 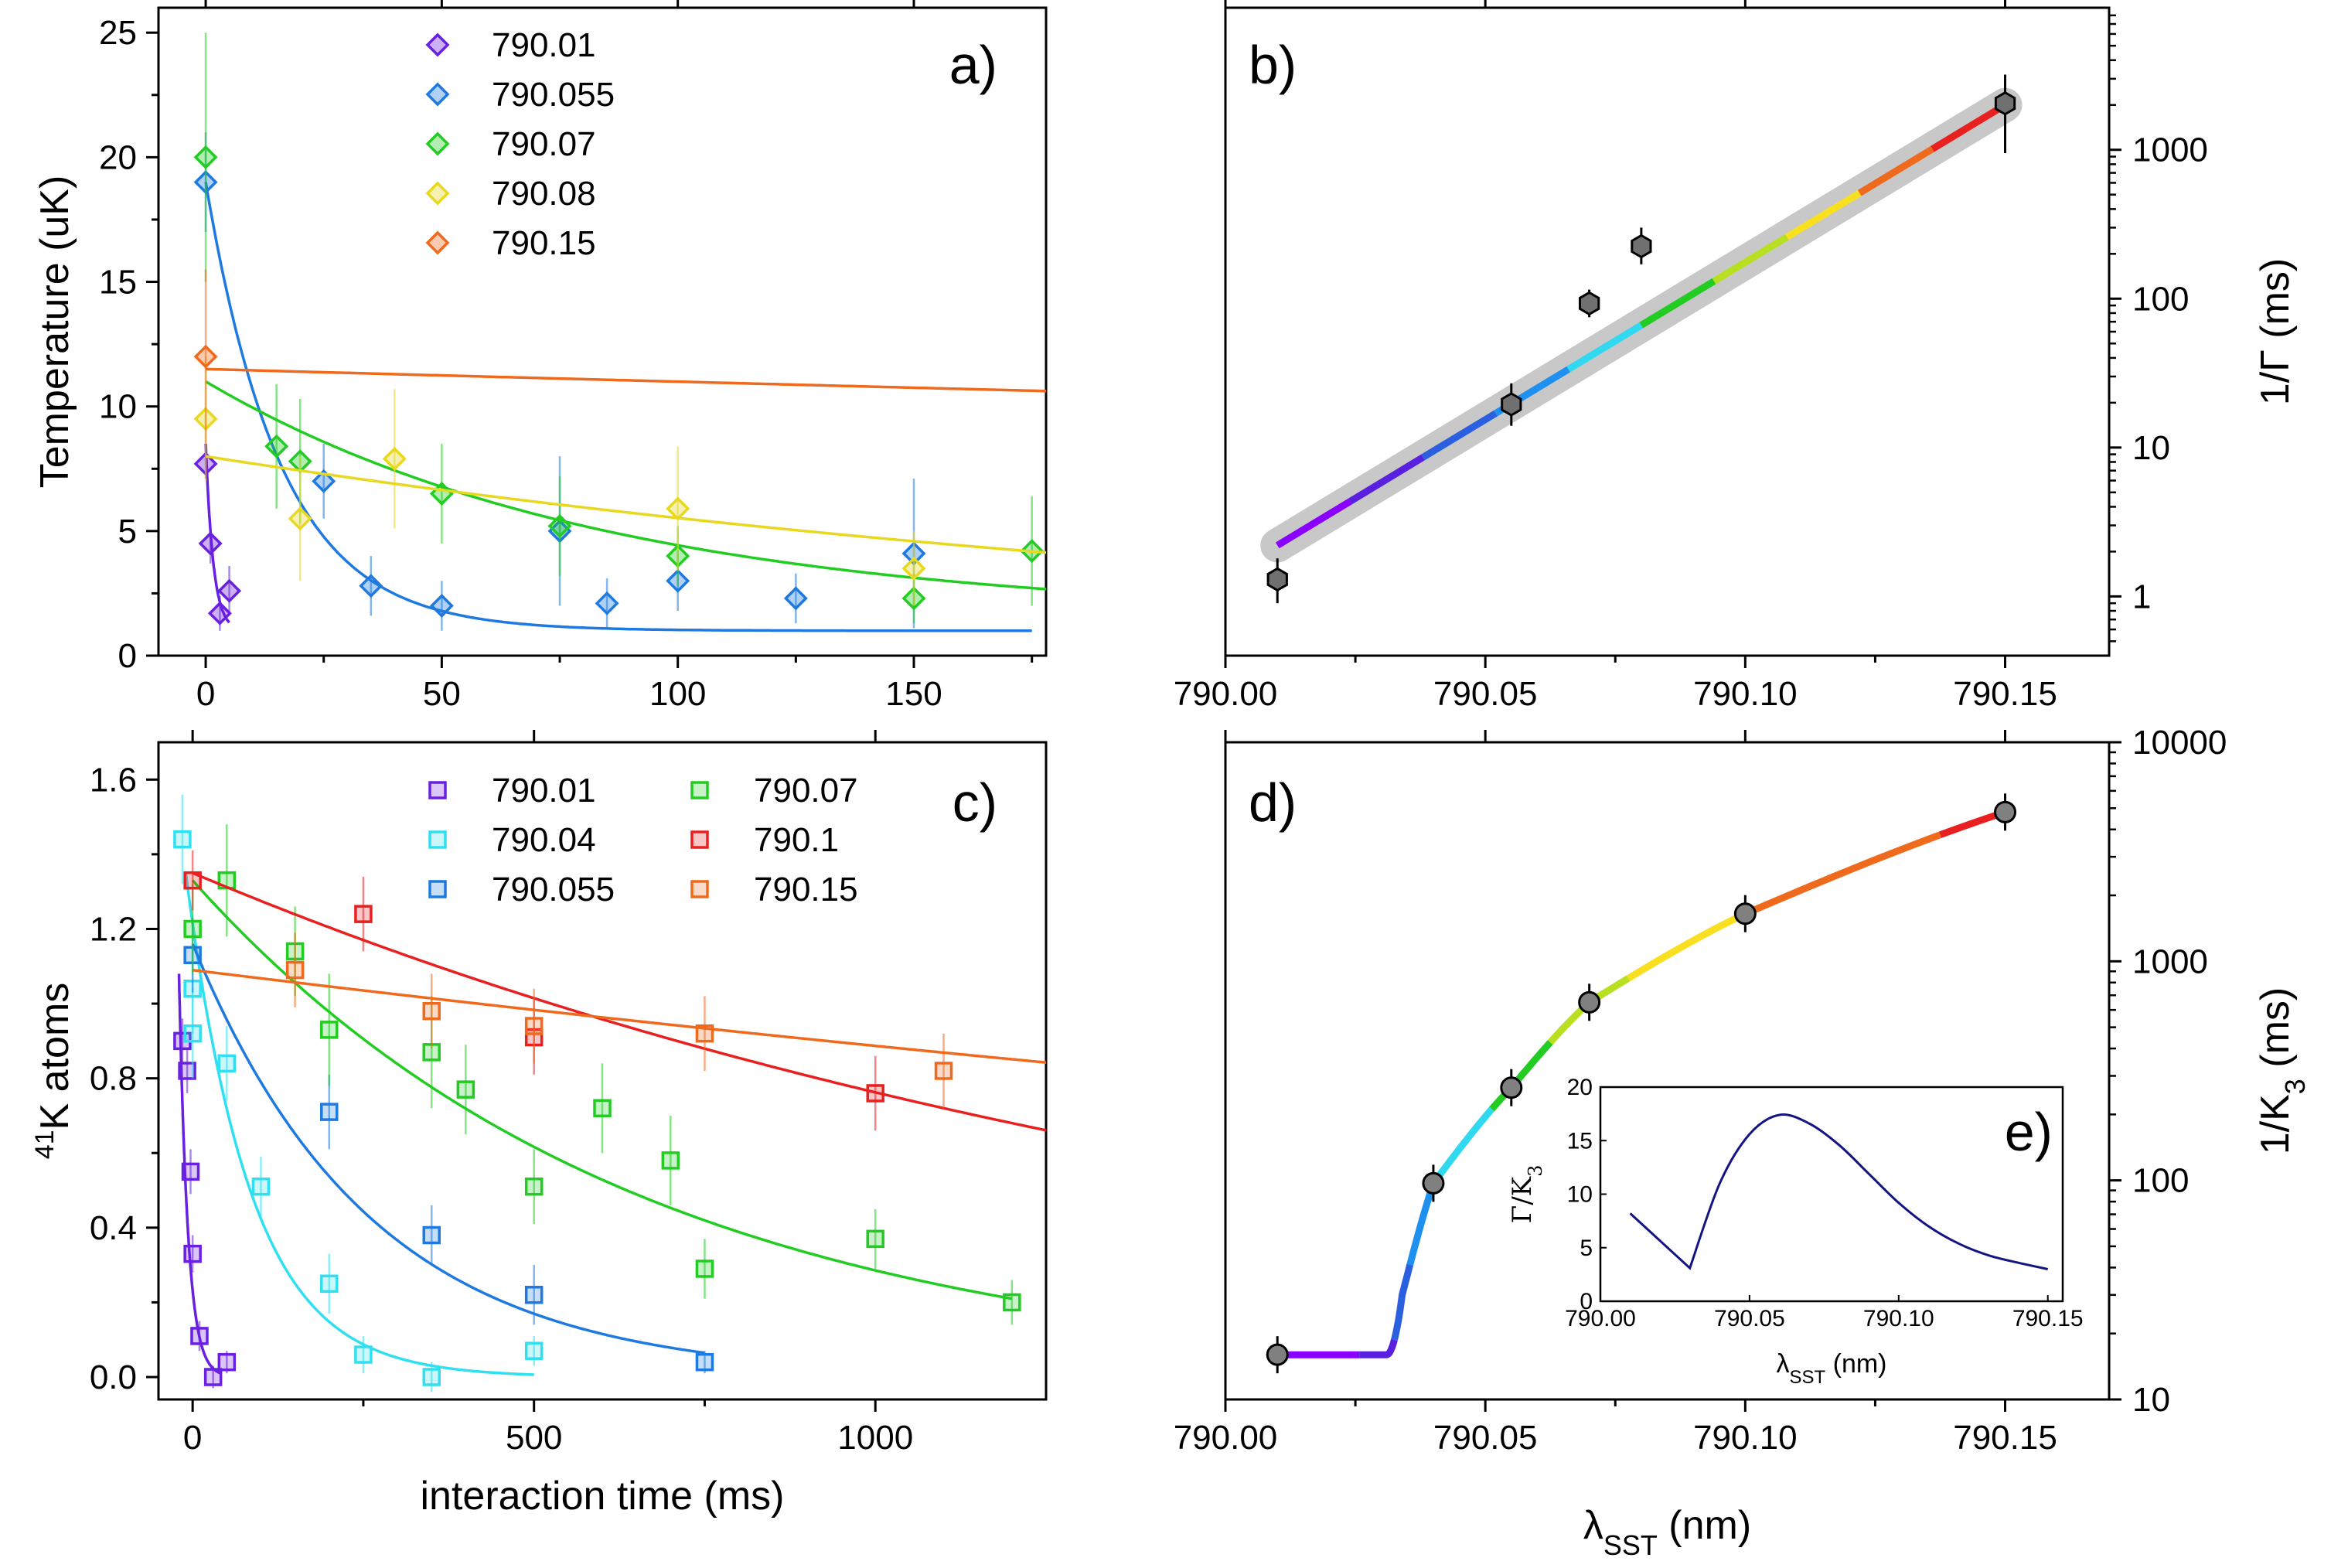 What do you see at coordinates (1839, 1191) in the screenshot?
I see `inset-curve` at bounding box center [1839, 1191].